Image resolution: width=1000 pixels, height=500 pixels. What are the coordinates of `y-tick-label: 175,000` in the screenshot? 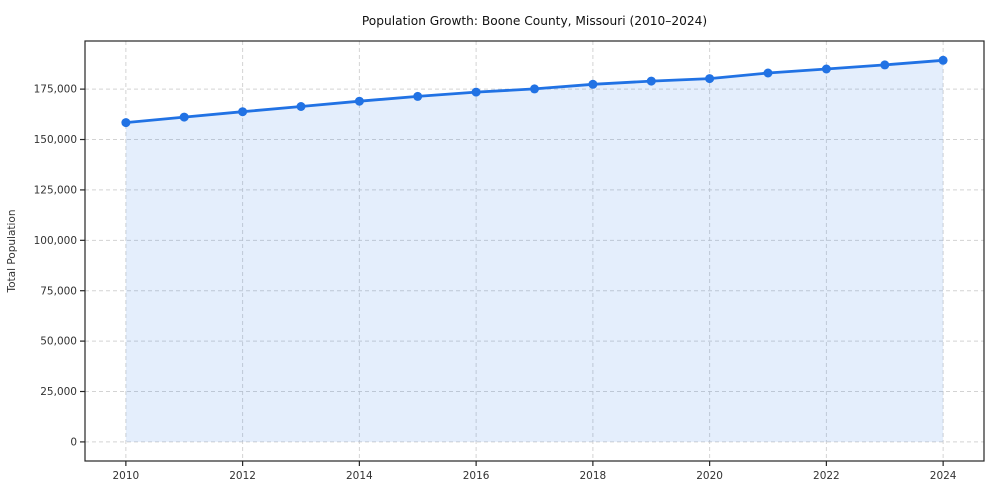 It's located at (55, 90).